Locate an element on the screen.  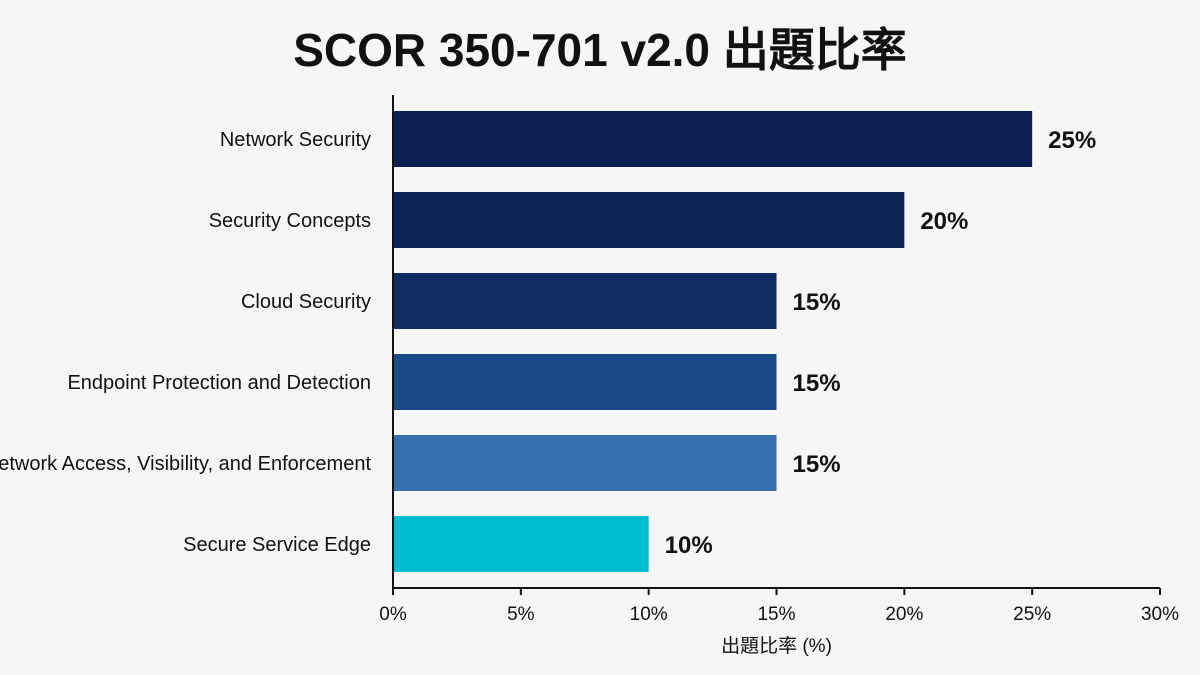
value-label: 10% is located at coordinates (689, 545).